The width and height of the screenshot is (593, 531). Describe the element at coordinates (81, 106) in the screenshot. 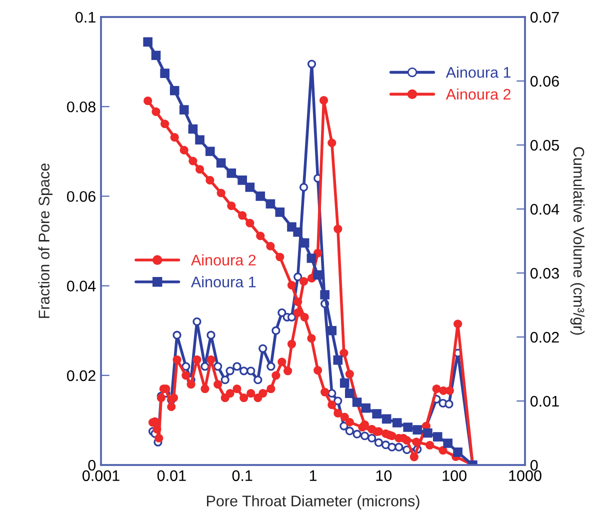

I see `y-tick-label: 0.08` at that location.